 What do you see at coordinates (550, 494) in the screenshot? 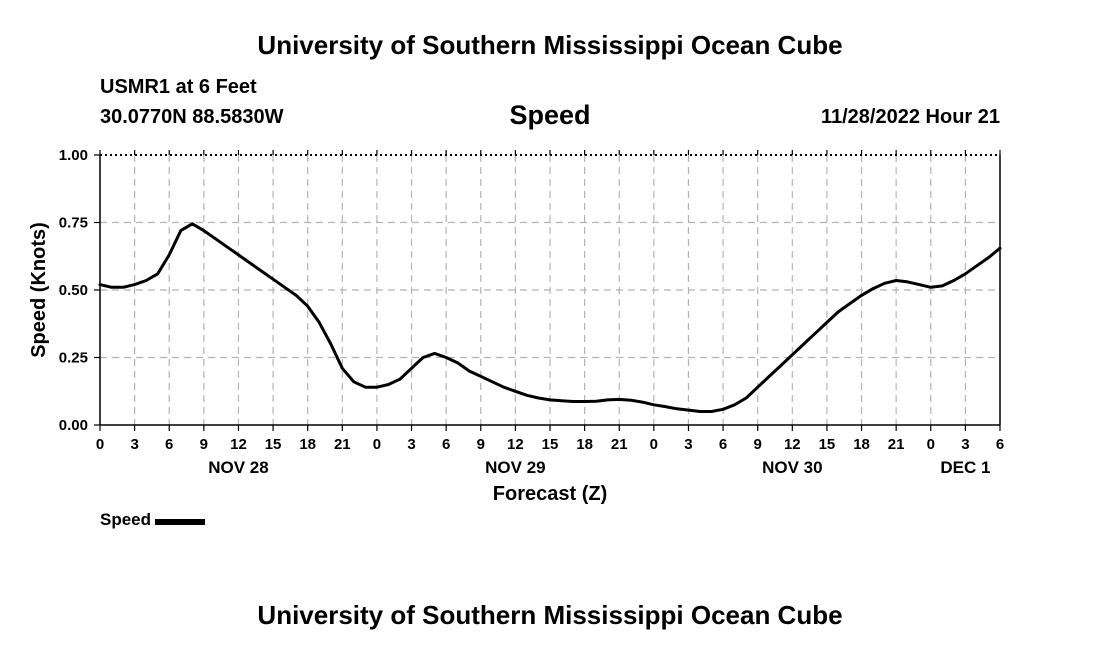
I see `x-axis-title: Forecast (Z)` at bounding box center [550, 494].